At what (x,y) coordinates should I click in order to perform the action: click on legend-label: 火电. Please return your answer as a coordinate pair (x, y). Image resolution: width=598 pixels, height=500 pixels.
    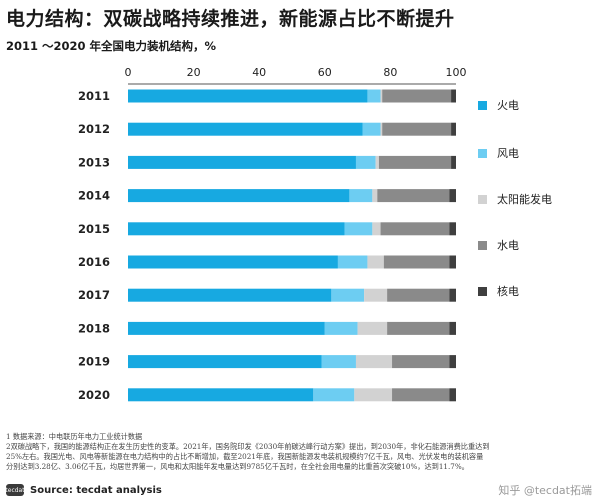
    Looking at the image, I should click on (508, 105).